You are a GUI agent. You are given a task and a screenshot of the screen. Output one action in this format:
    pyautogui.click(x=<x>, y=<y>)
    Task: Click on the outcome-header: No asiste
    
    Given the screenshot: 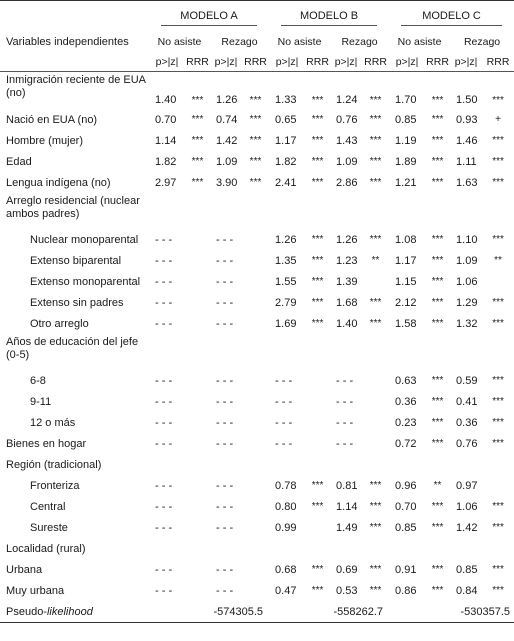 What is the action you would take?
    pyautogui.click(x=179, y=41)
    